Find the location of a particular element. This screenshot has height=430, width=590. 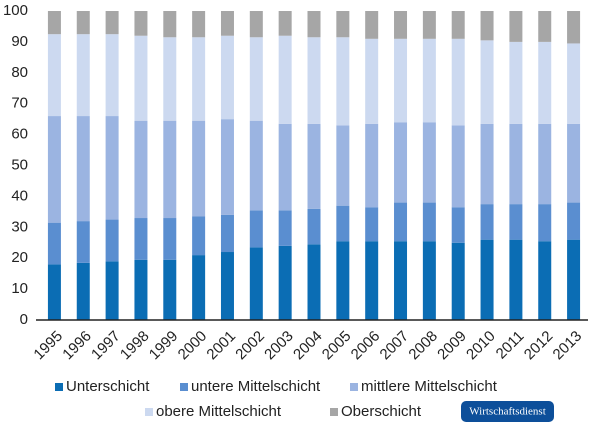

source: Wirtschaftsdienst is located at coordinates (507, 412).